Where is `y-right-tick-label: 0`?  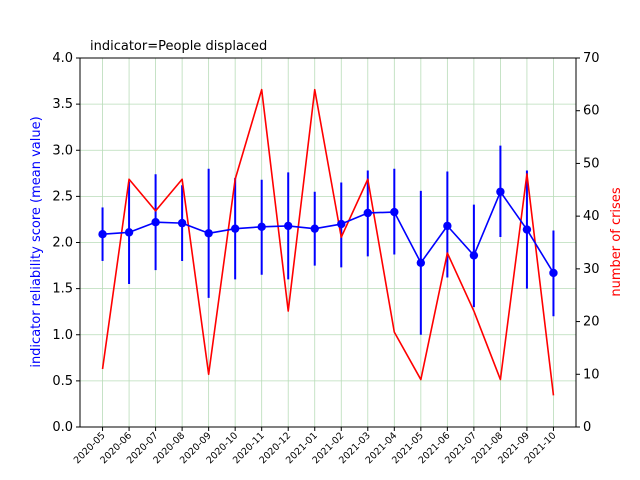
y-right-tick-label: 0 is located at coordinates (587, 427).